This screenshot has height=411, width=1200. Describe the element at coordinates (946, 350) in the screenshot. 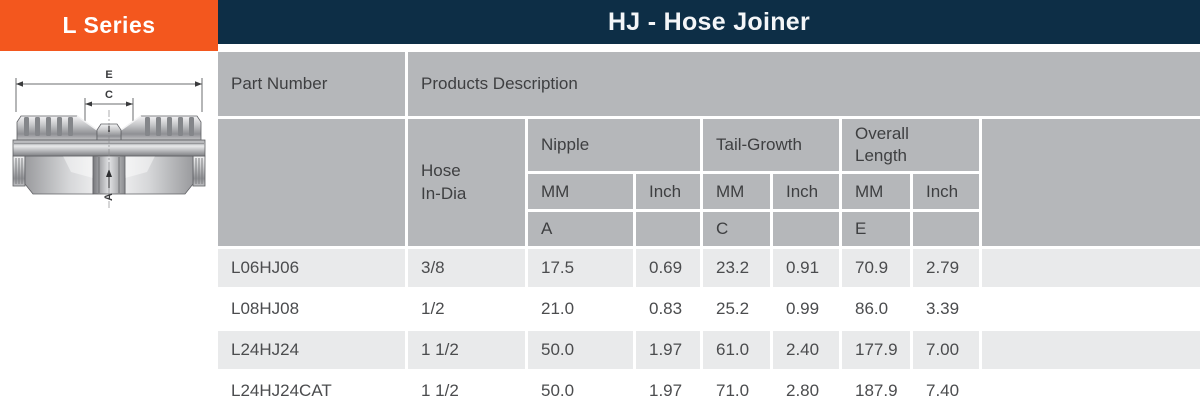

I see `row-overall-inch: 7.00` at that location.